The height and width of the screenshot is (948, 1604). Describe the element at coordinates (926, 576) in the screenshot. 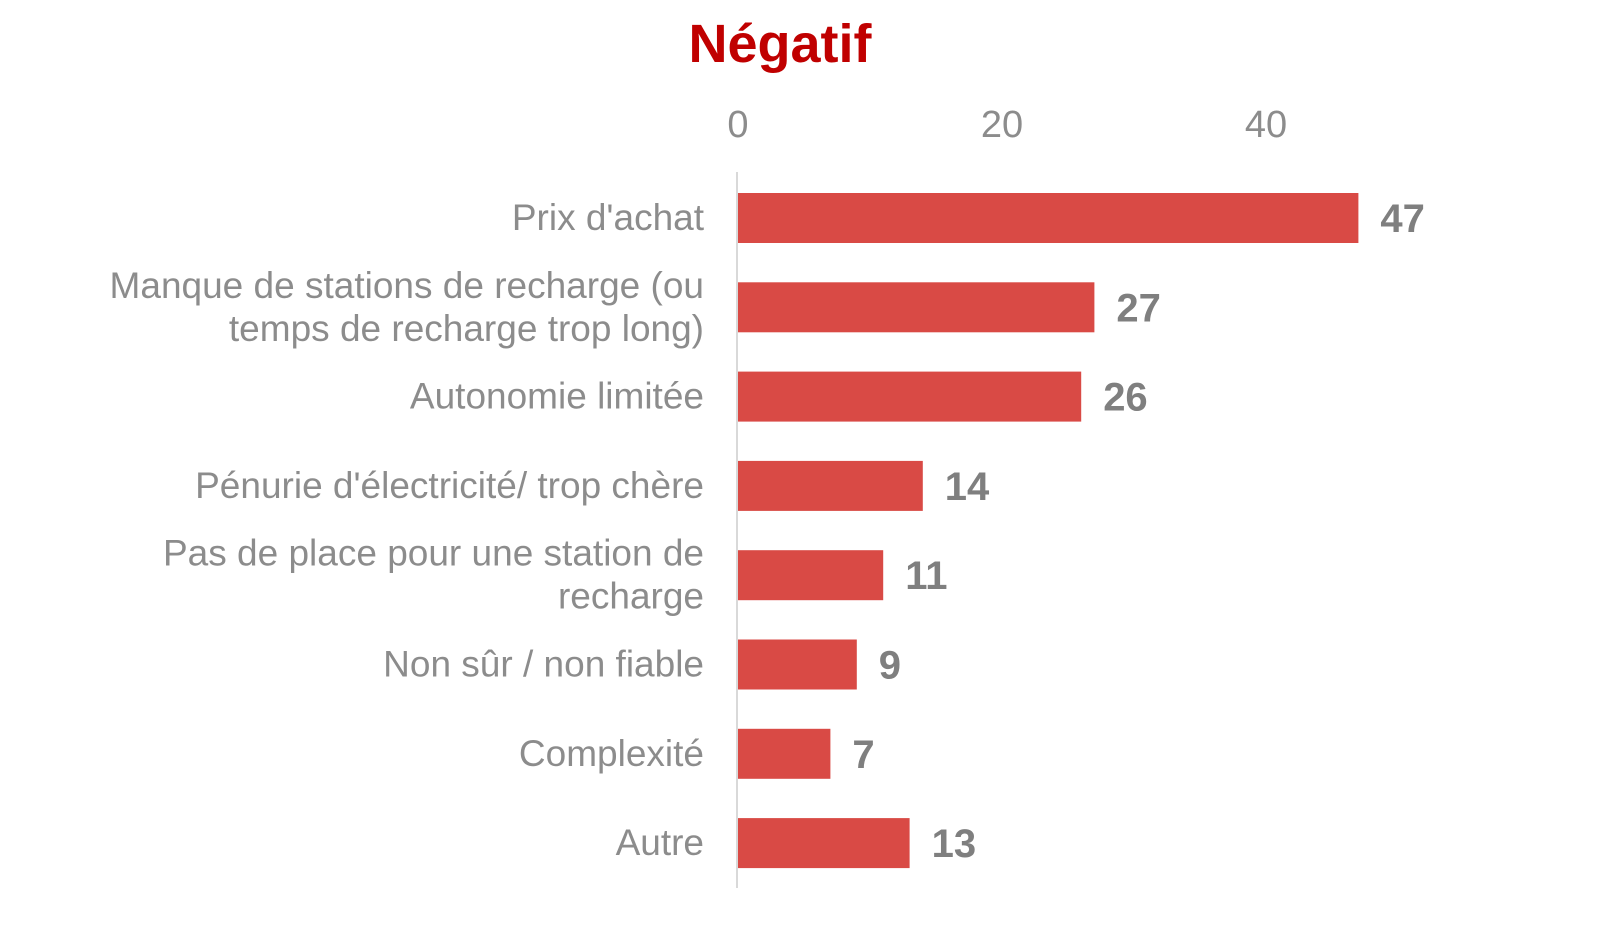

I see `value-label: 11` at that location.